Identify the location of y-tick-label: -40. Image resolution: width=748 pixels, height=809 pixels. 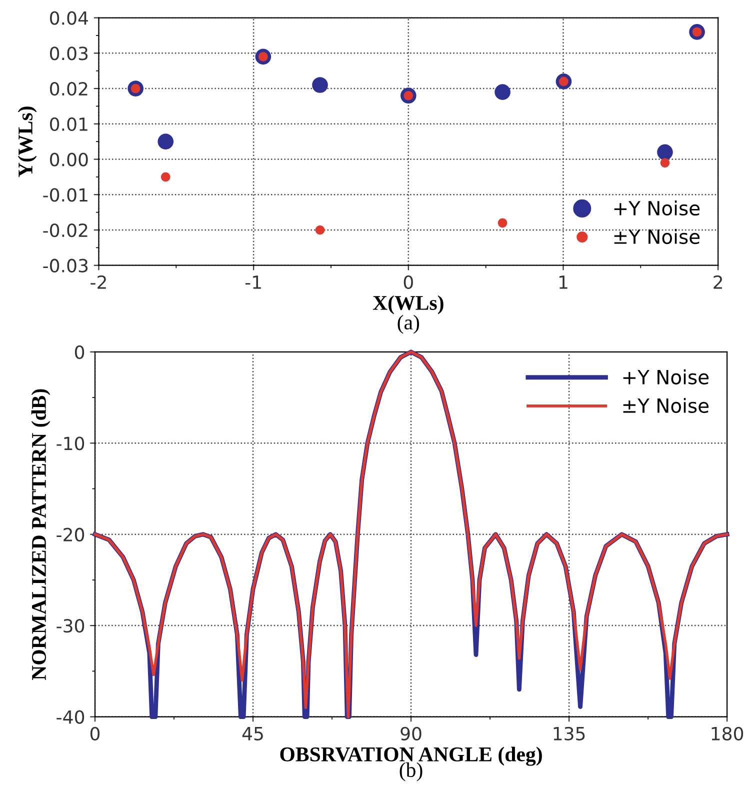
(70, 717).